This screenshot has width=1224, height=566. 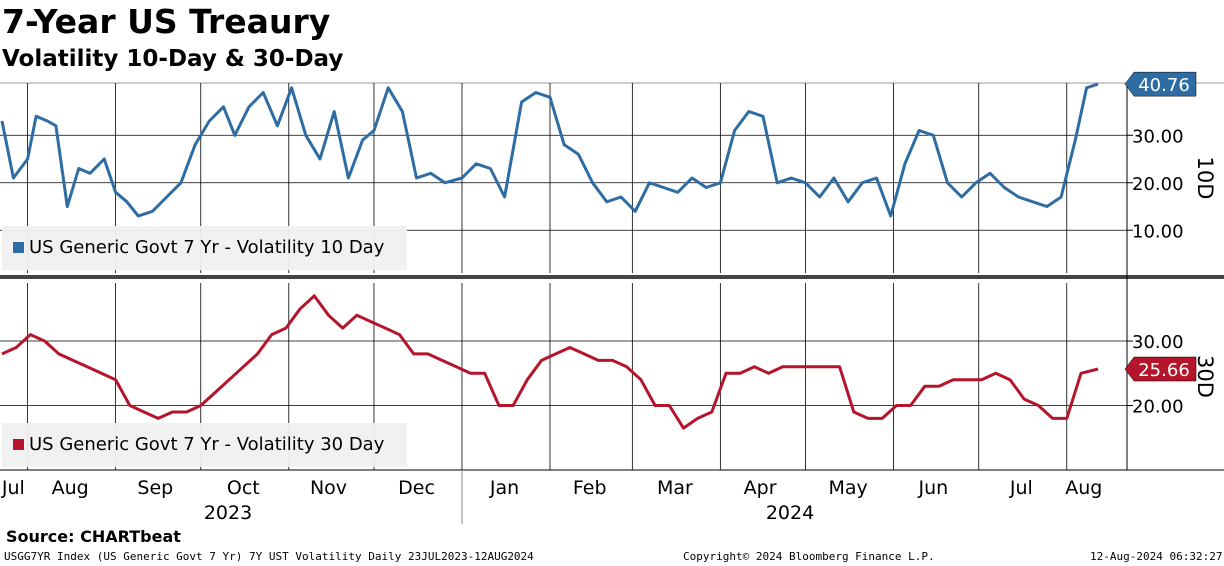 What do you see at coordinates (1156, 556) in the screenshot?
I see `footer-timestamp: 12-Aug-2024 06:32:27` at bounding box center [1156, 556].